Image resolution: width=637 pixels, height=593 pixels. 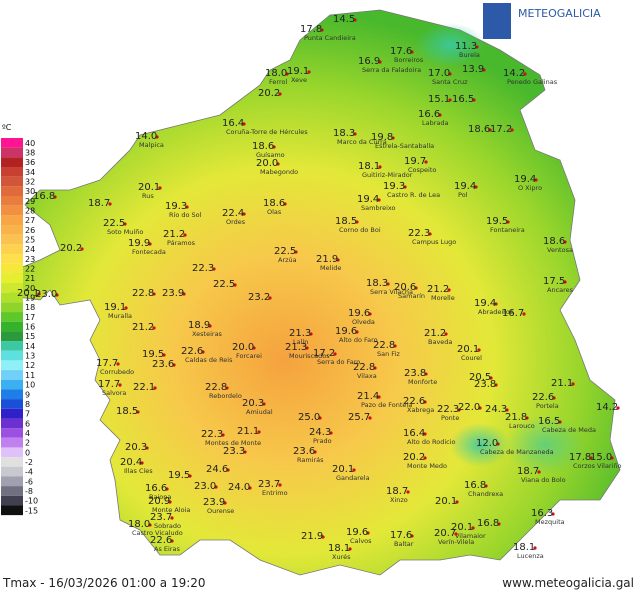 What do you see at coordinates (427, 466) in the screenshot?
I see `station-name: Monte Medo` at bounding box center [427, 466].